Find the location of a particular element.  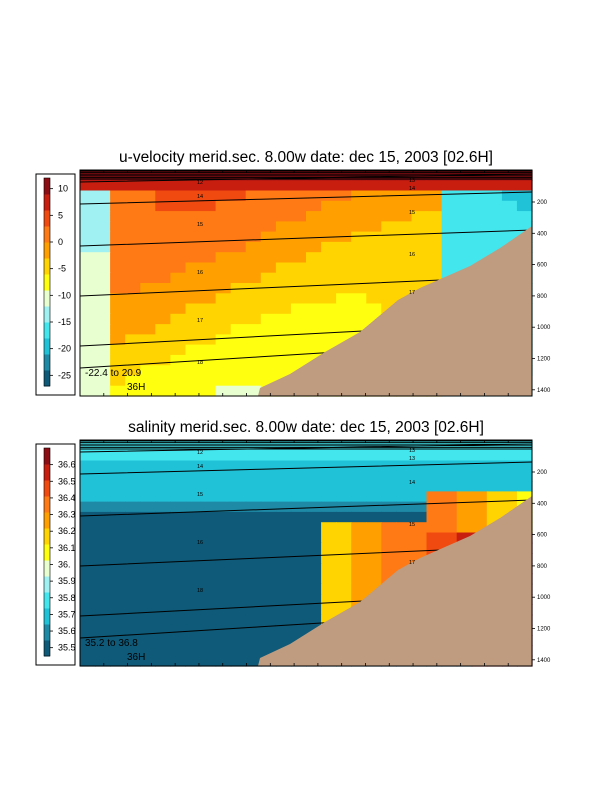

surface-layers is located at coordinates (306, 445).